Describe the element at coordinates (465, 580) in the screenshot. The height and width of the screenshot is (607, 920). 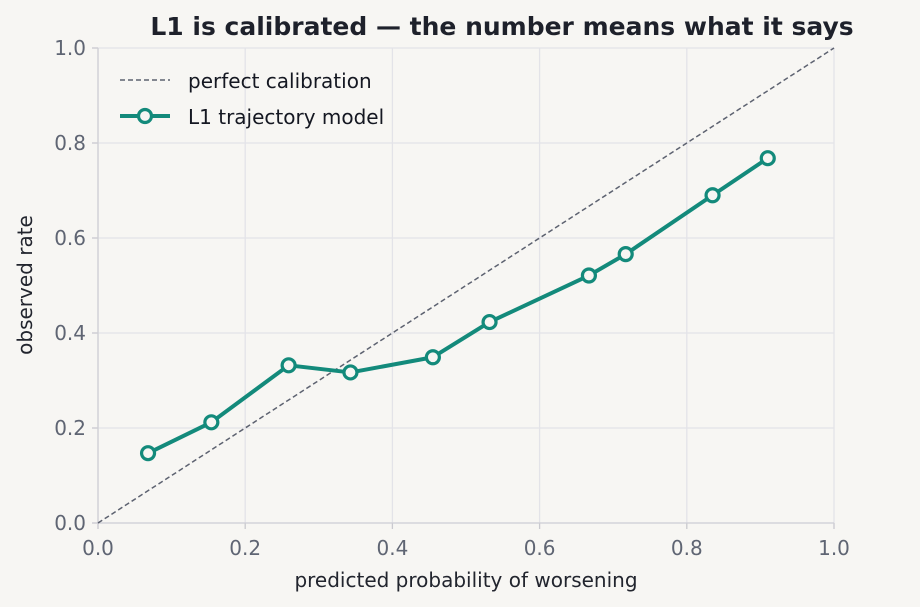
I see `x-axis-label: predicted probability of worsening` at that location.